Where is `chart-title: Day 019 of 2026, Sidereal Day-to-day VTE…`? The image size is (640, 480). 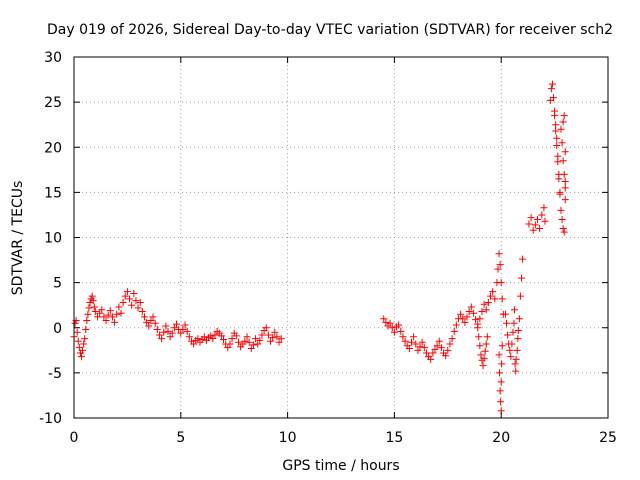 chart-title: Day 019 of 2026, Sidereal Day-to-day VTE… is located at coordinates (330, 30).